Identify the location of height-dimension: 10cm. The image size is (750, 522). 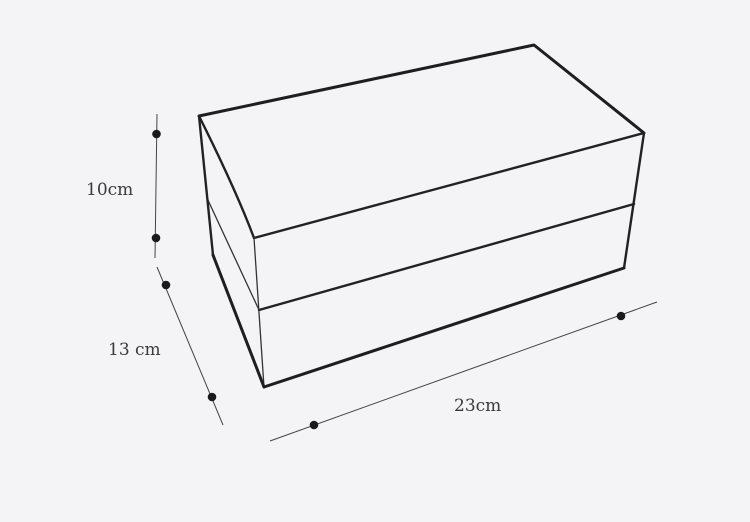
(123, 186).